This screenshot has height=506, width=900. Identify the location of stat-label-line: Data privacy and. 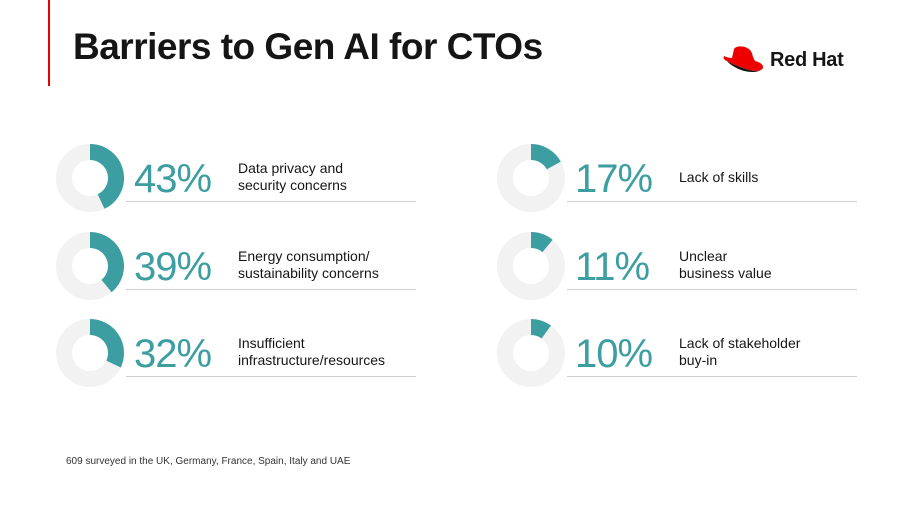
(291, 168).